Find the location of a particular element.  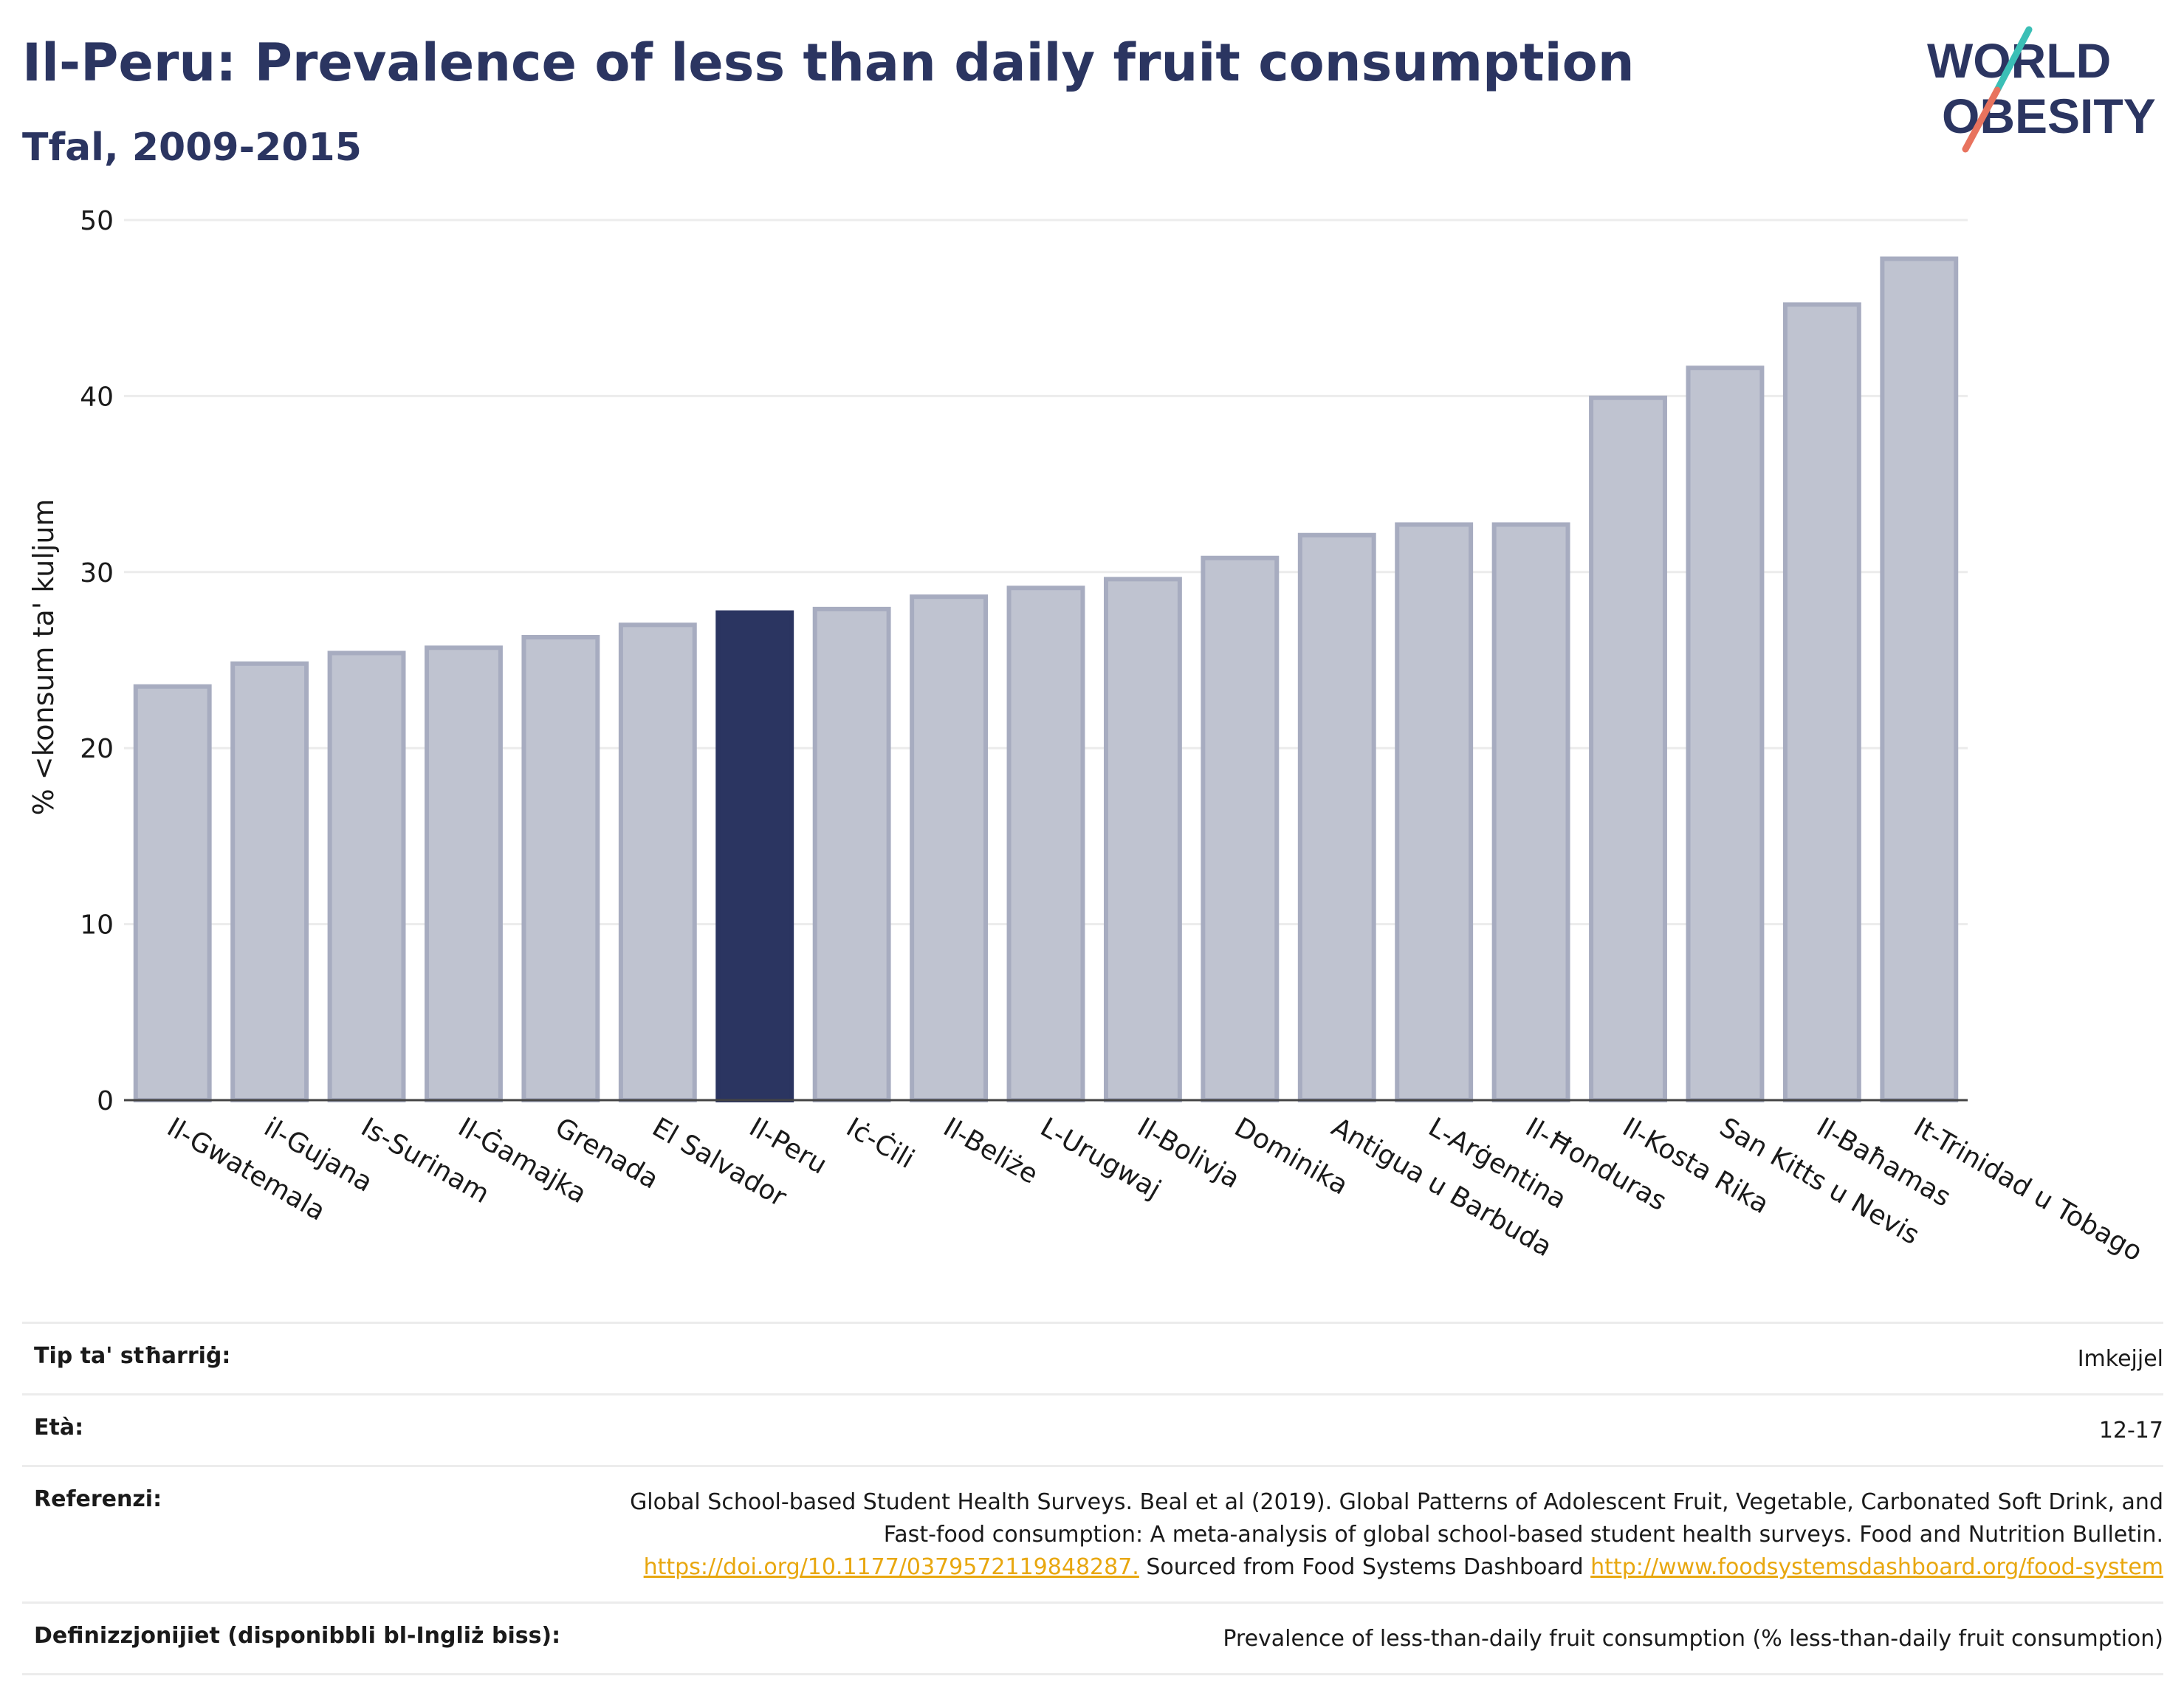

world-obesity-logo: WORLD OBESITY is located at coordinates (2042, 89).